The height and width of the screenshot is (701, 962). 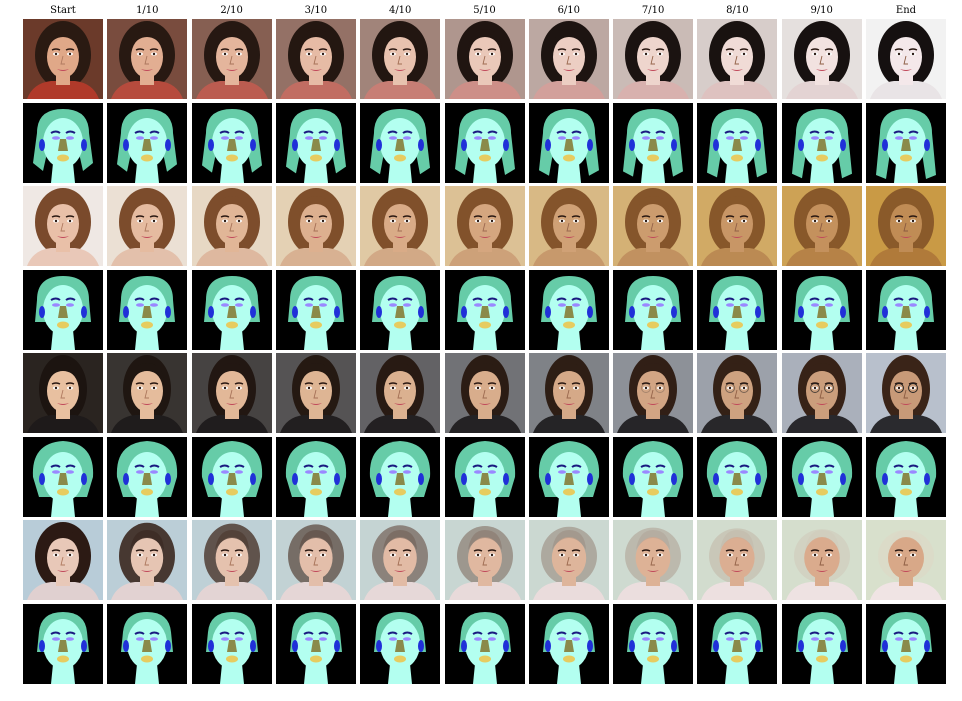 I want to click on column-label: 2/10, so click(x=232, y=11).